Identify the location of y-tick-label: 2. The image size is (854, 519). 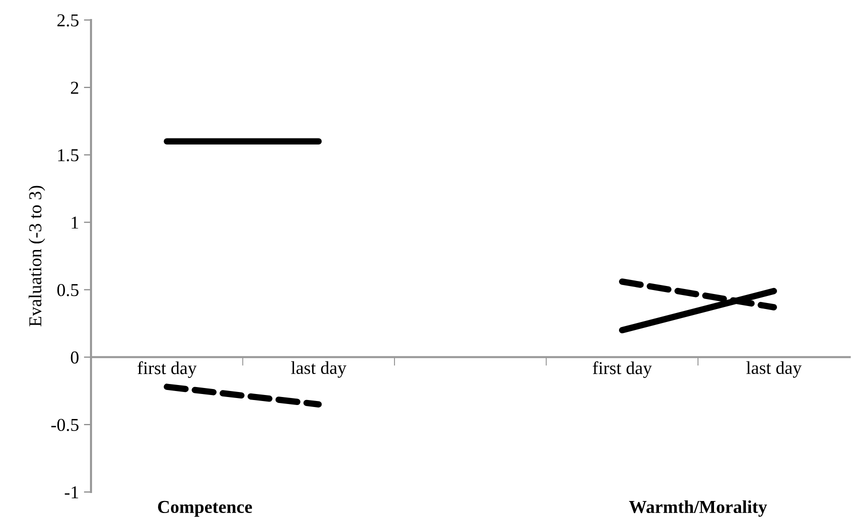
(74, 88).